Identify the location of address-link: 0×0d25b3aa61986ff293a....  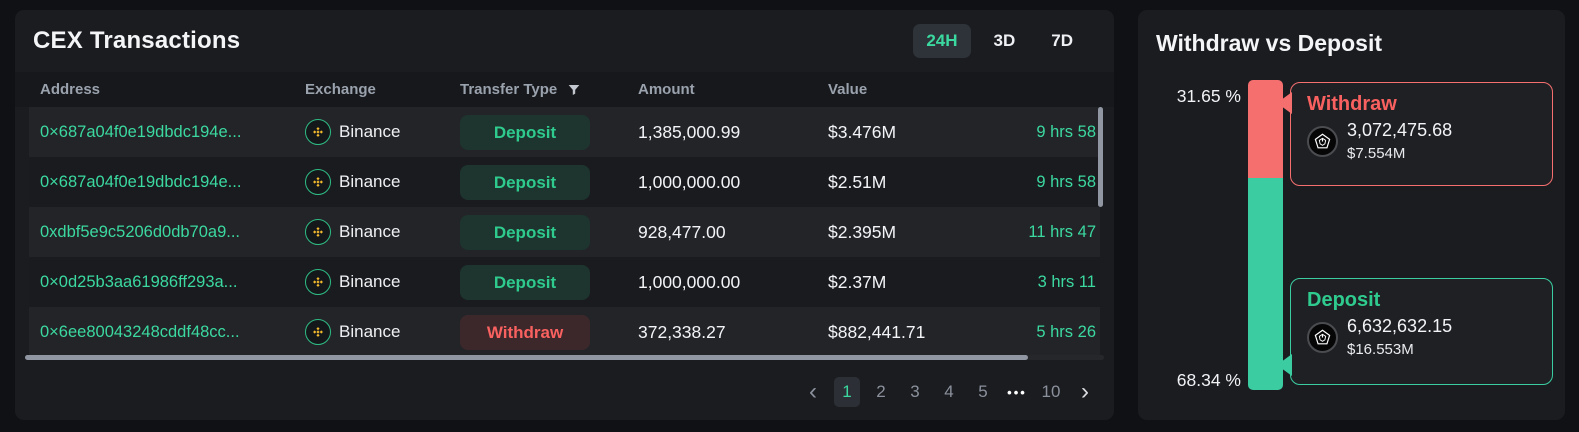
(139, 281).